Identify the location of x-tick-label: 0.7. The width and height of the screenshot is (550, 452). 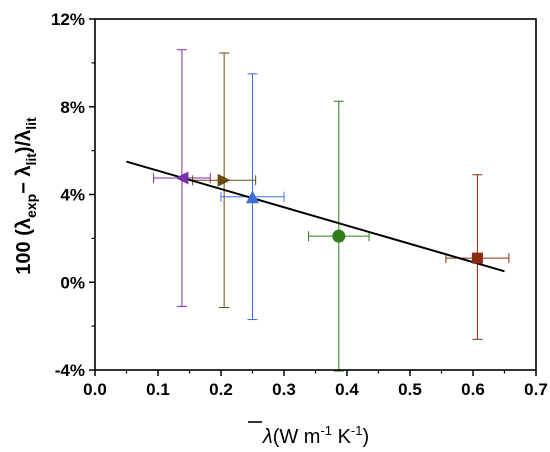
(536, 389).